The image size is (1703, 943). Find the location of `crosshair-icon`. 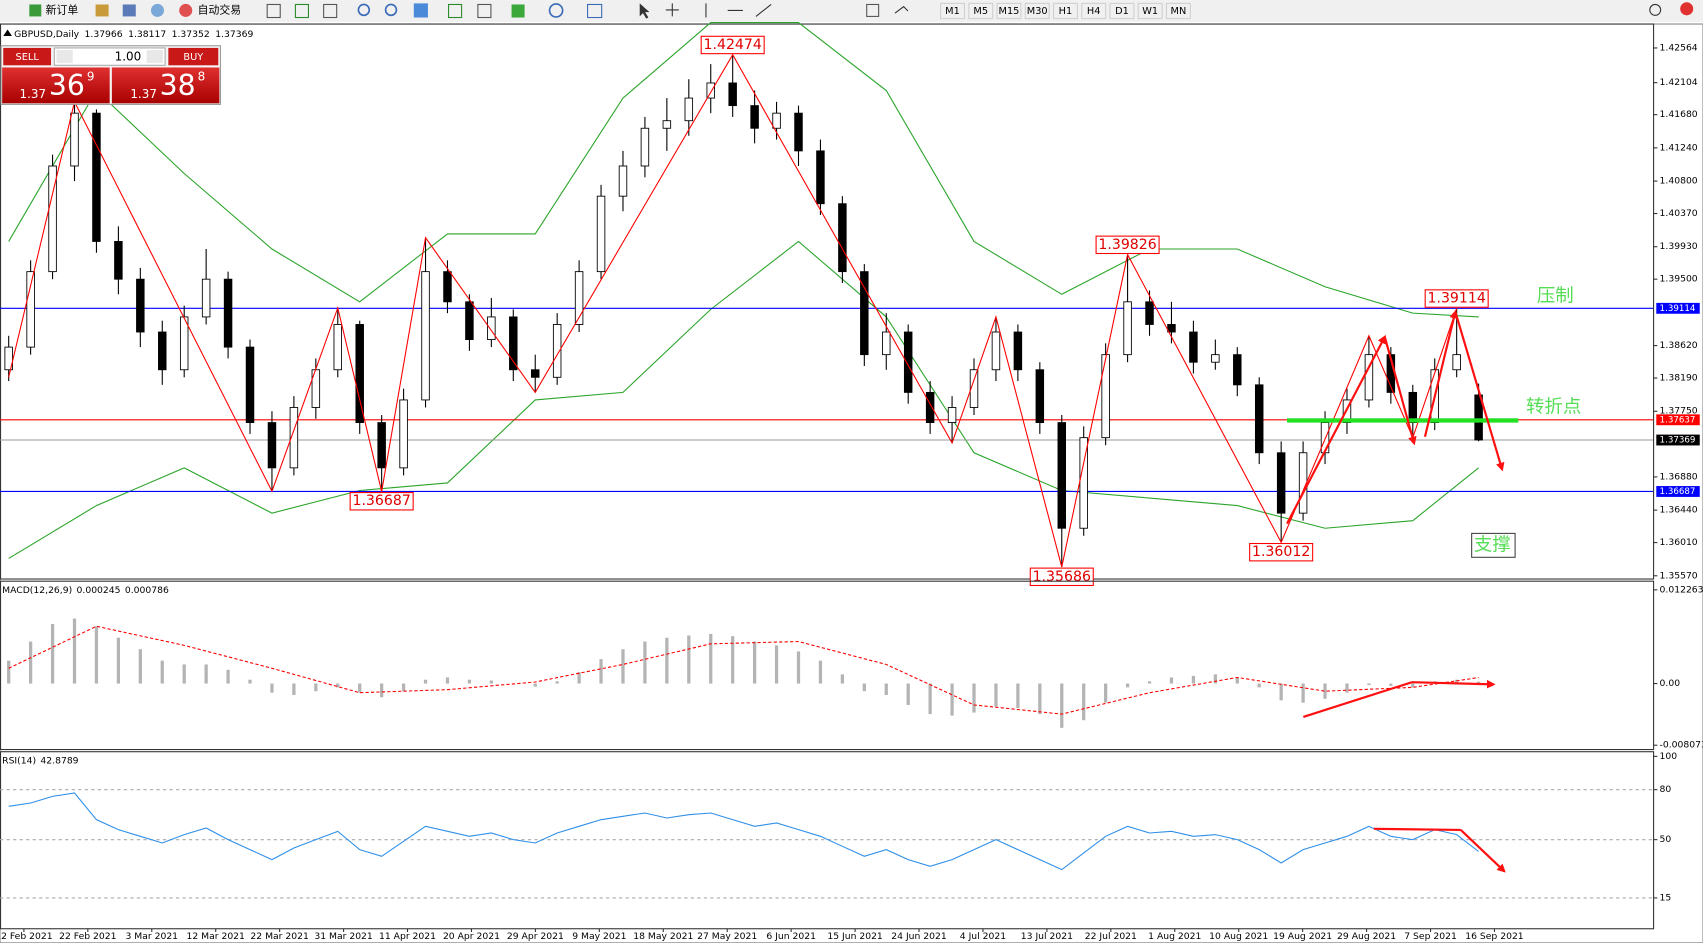

crosshair-icon is located at coordinates (672, 10).